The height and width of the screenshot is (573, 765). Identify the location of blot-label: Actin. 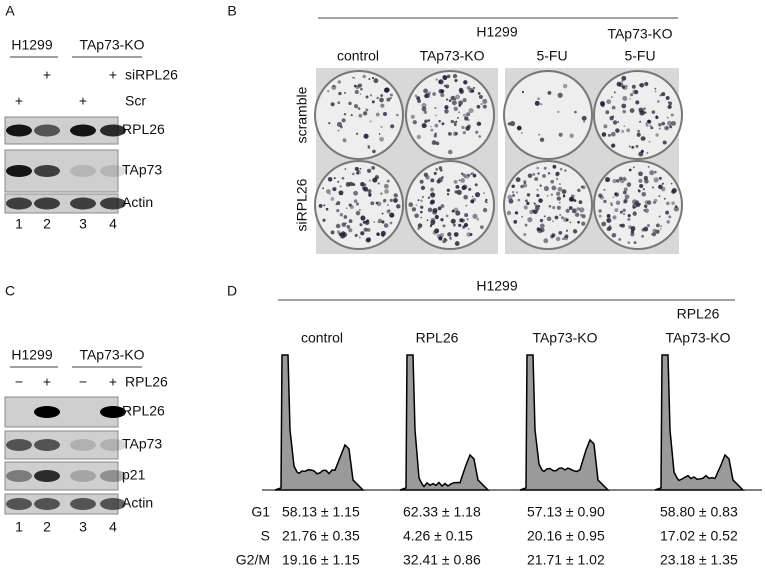
(137, 202).